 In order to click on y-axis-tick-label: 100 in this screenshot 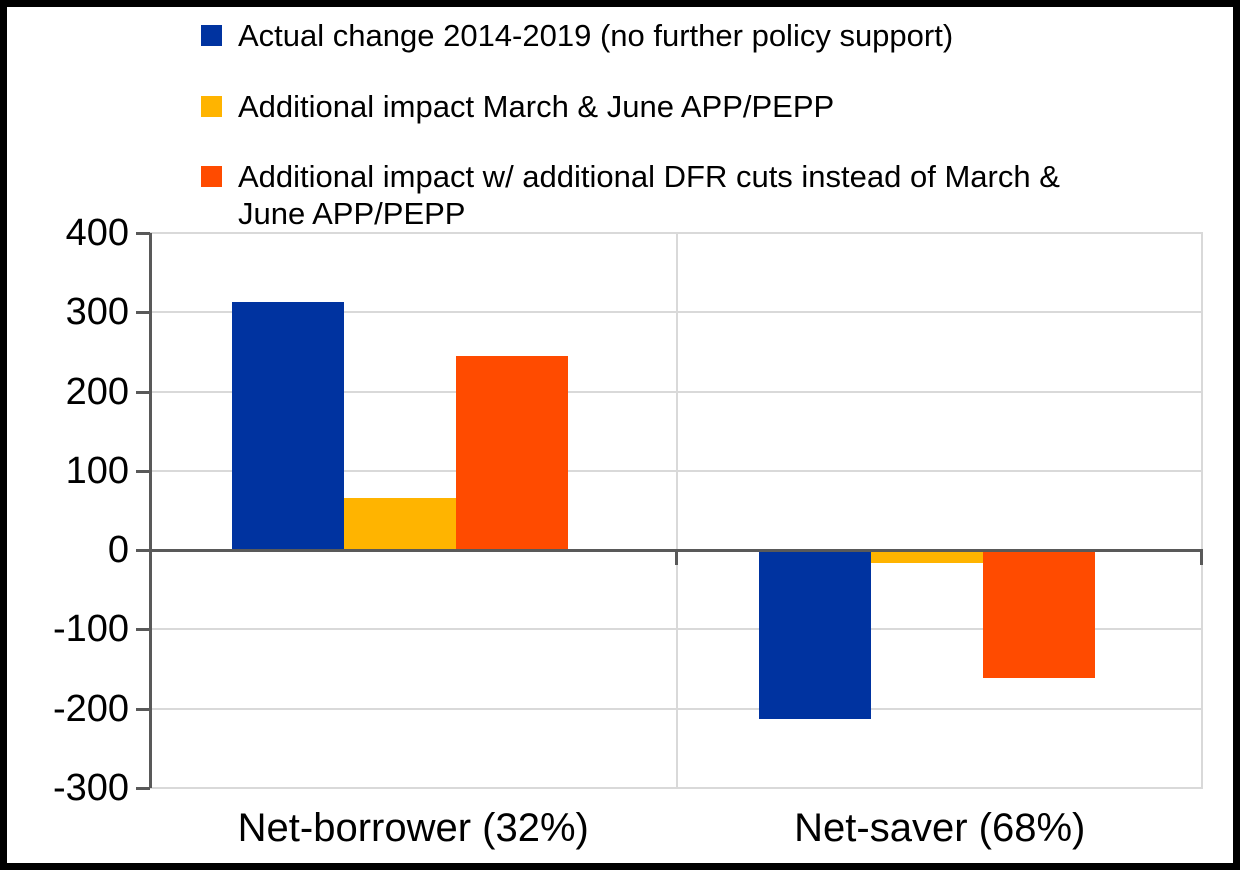, I will do `click(97, 470)`.